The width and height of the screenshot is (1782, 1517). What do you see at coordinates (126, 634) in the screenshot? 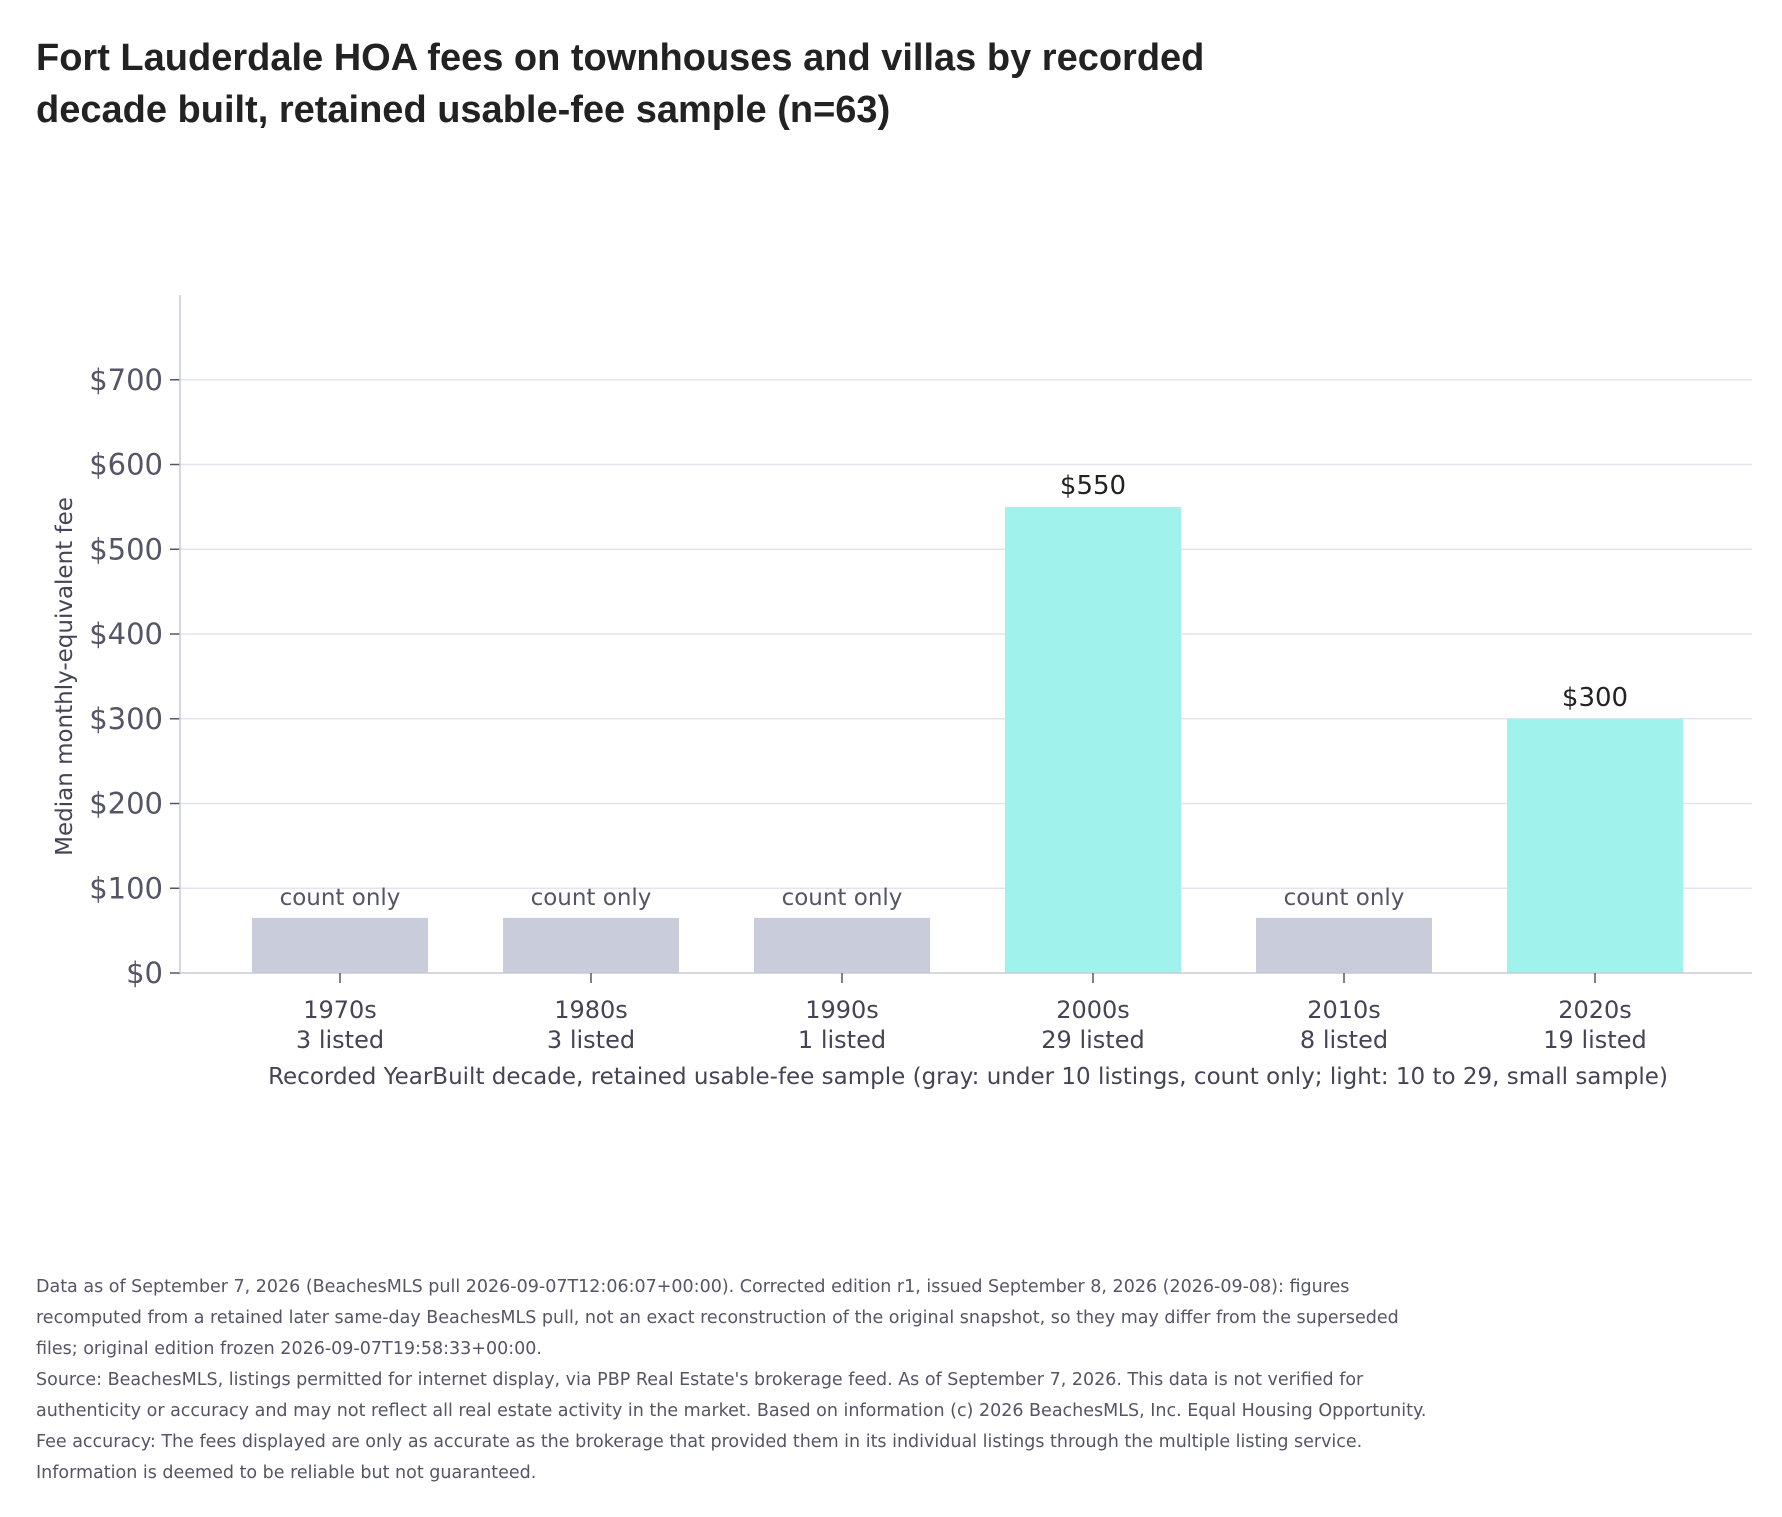
I see `y-tick-label: $400` at bounding box center [126, 634].